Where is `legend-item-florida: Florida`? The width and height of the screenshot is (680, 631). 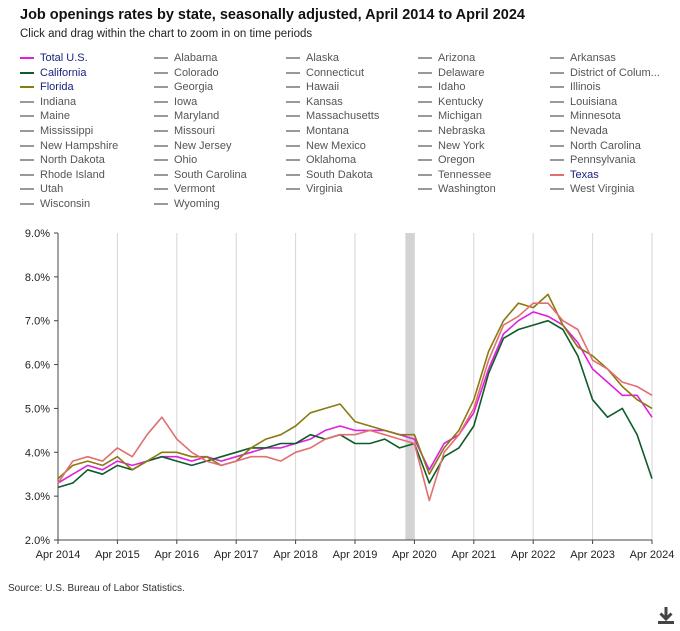
legend-item-florida: Florida is located at coordinates (47, 87).